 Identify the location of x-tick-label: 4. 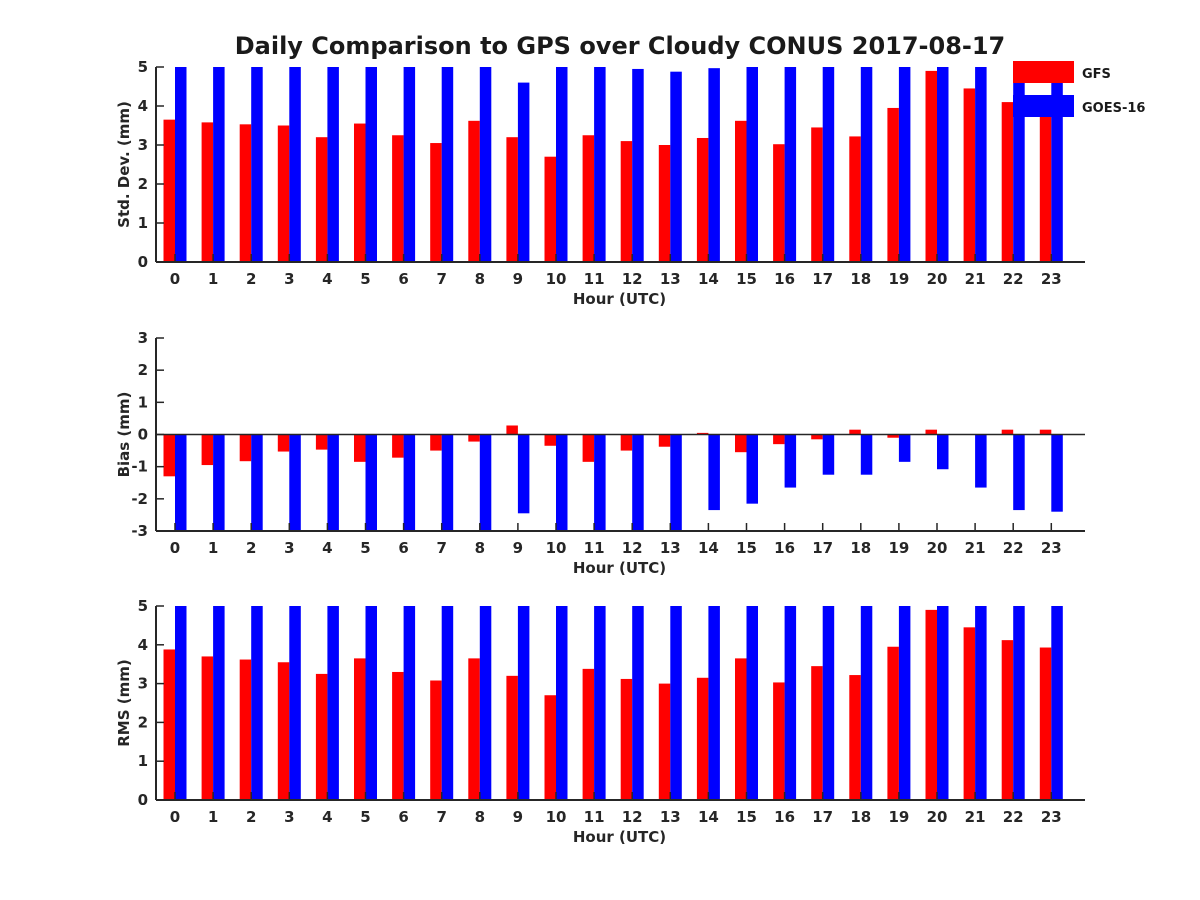
(327, 279).